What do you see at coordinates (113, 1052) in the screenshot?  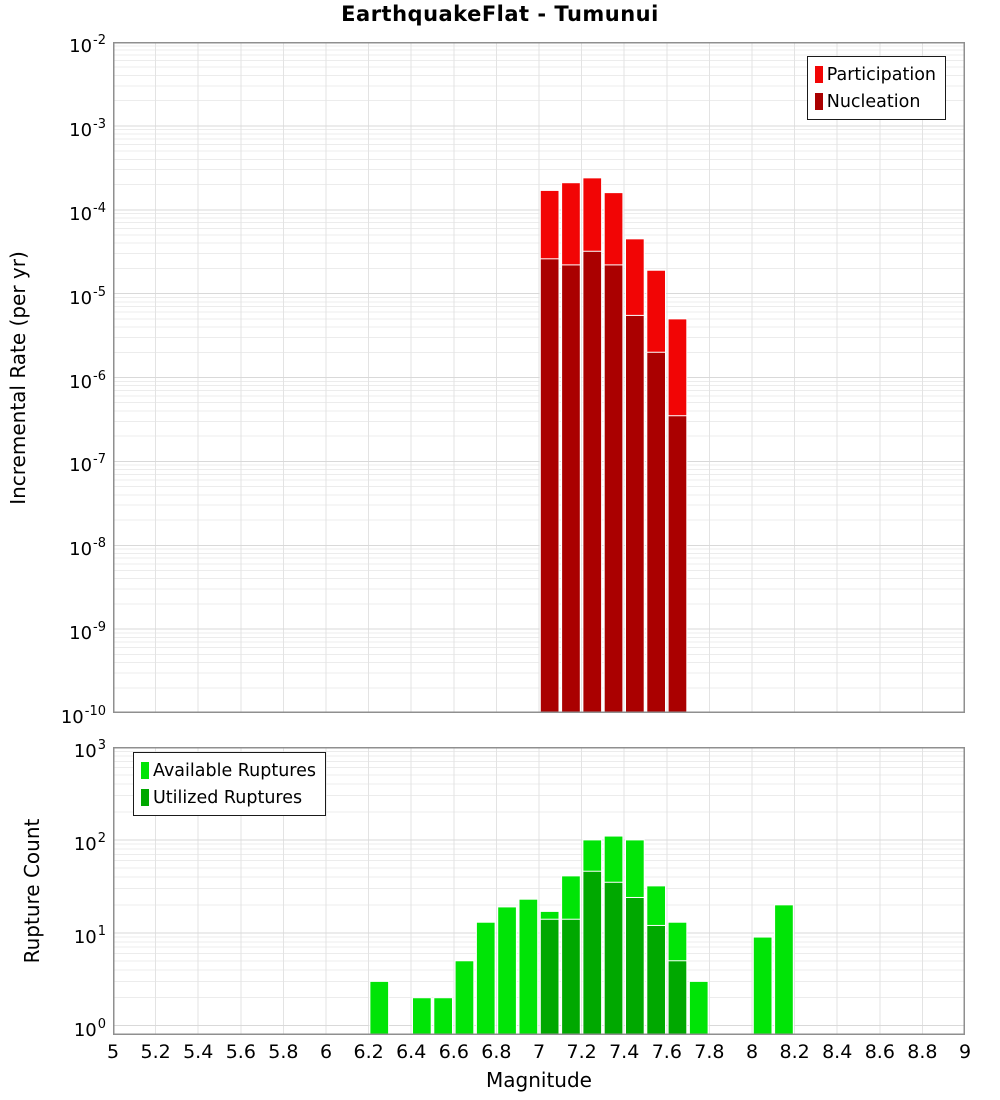 I see `x-tick-label: 5` at bounding box center [113, 1052].